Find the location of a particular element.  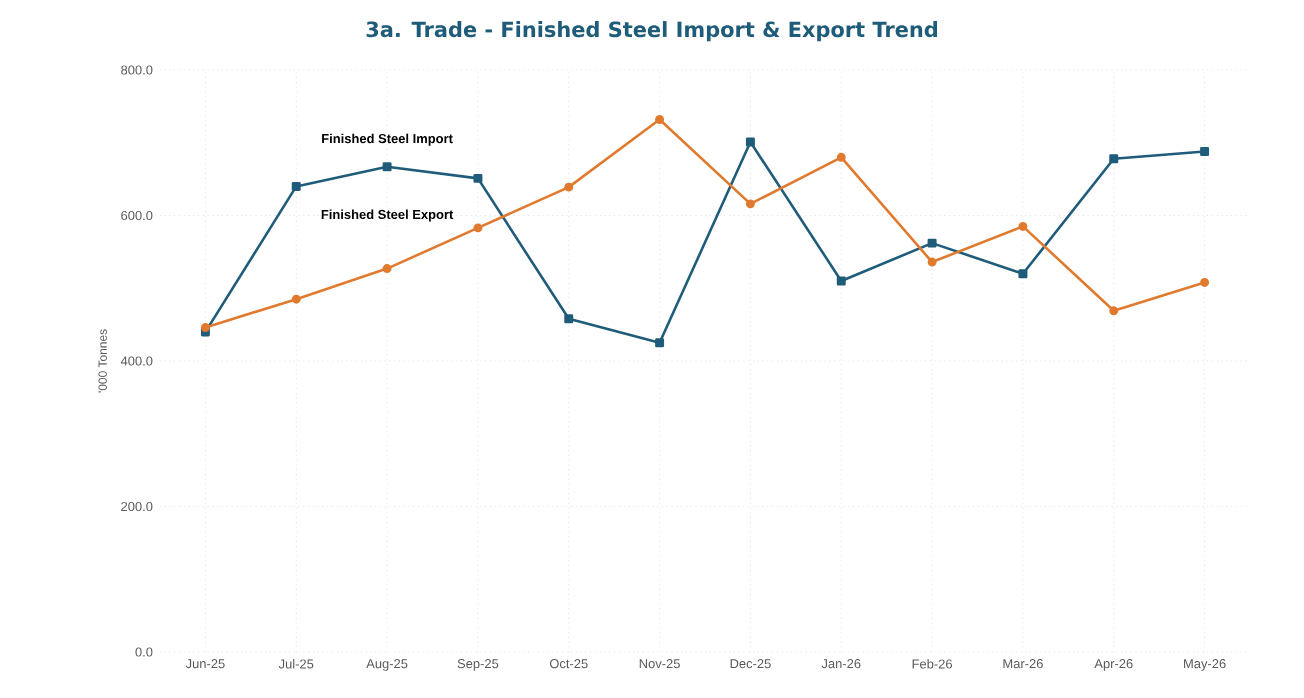

chart-title: 3a. Trade - Finished Steel Import & Export Trend is located at coordinates (652, 31).